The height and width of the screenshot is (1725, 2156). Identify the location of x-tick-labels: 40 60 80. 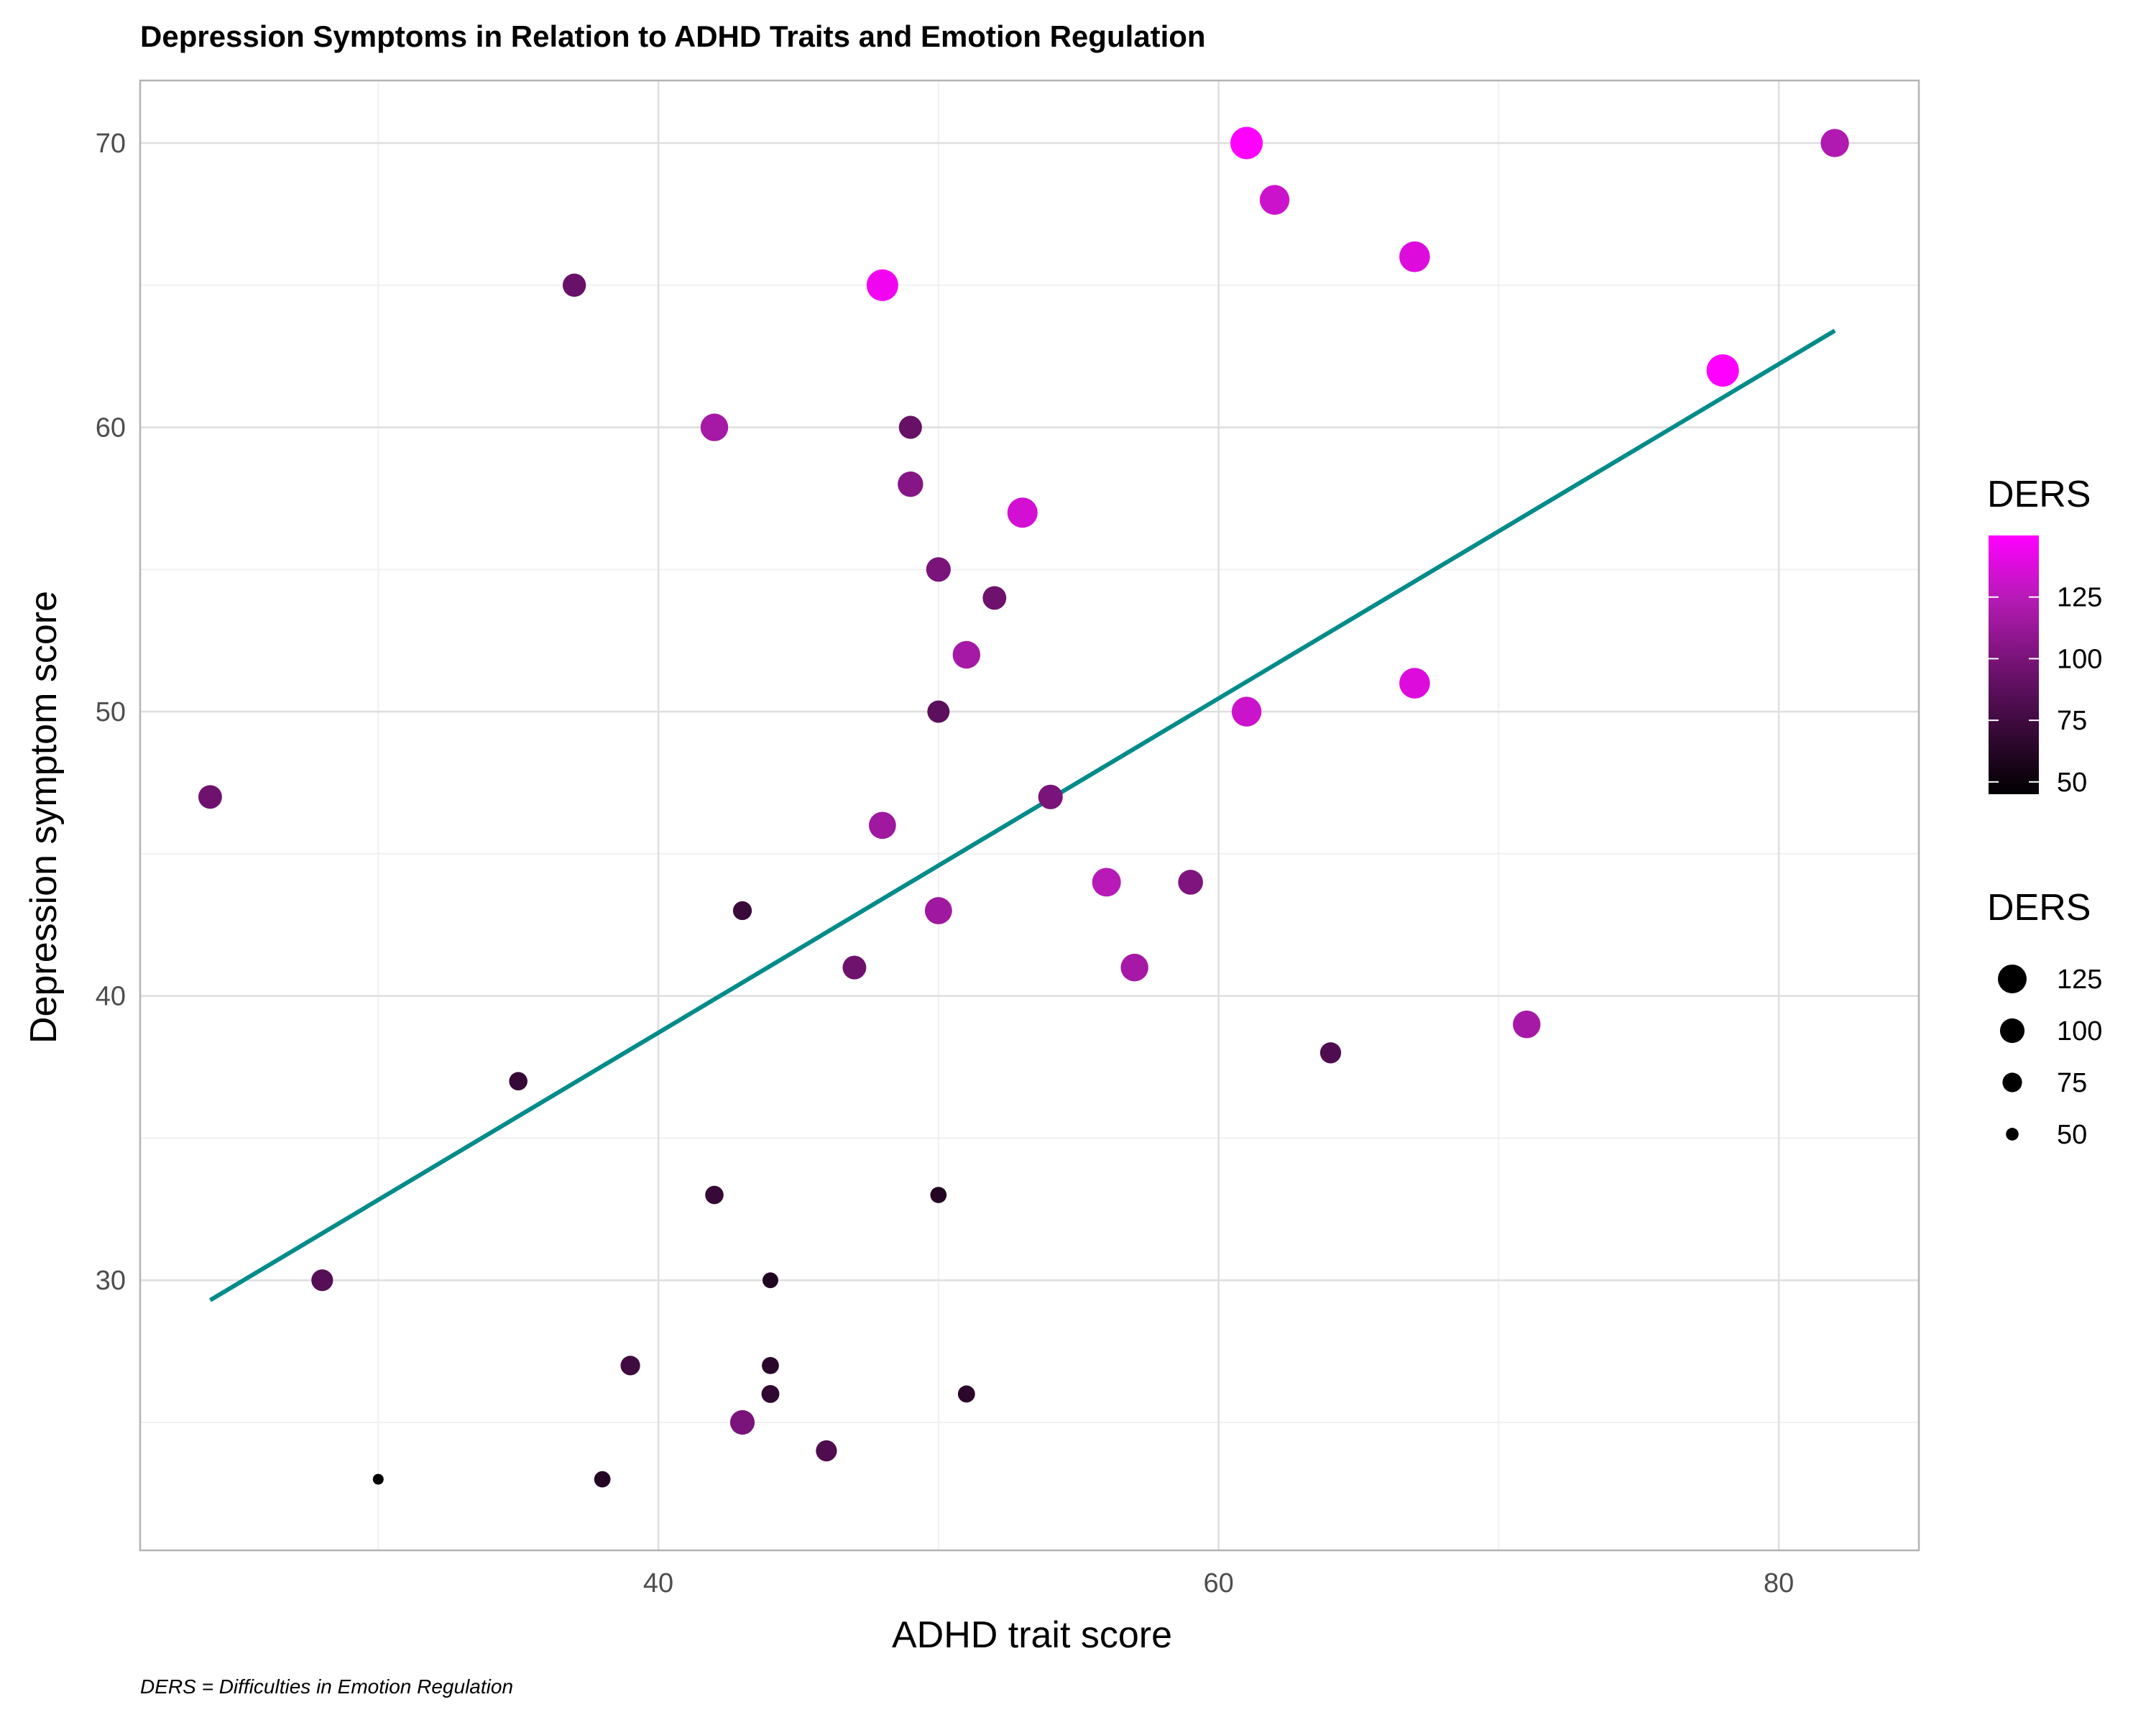
(1219, 1583).